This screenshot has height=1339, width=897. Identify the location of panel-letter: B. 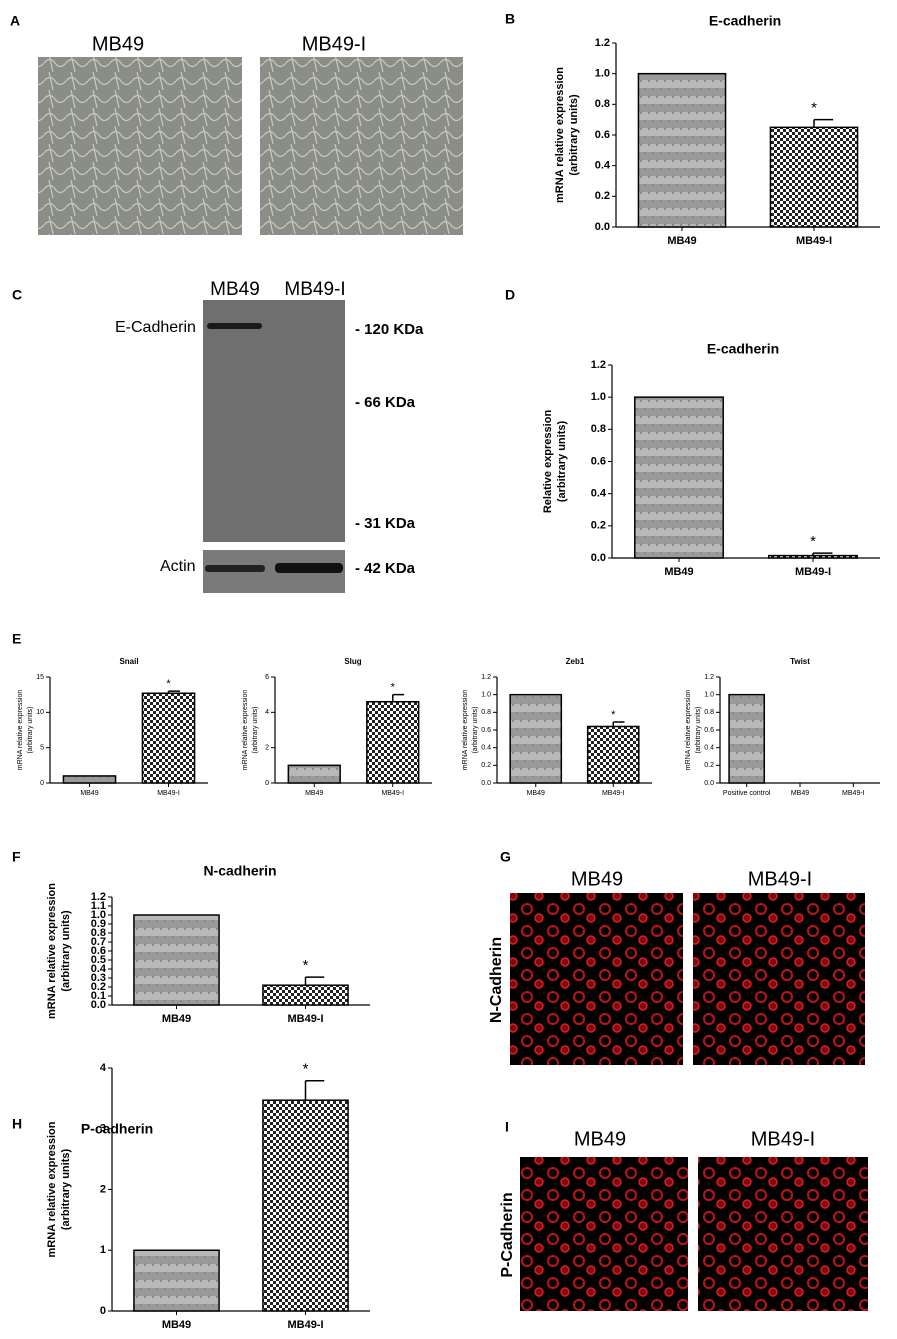
(510, 19).